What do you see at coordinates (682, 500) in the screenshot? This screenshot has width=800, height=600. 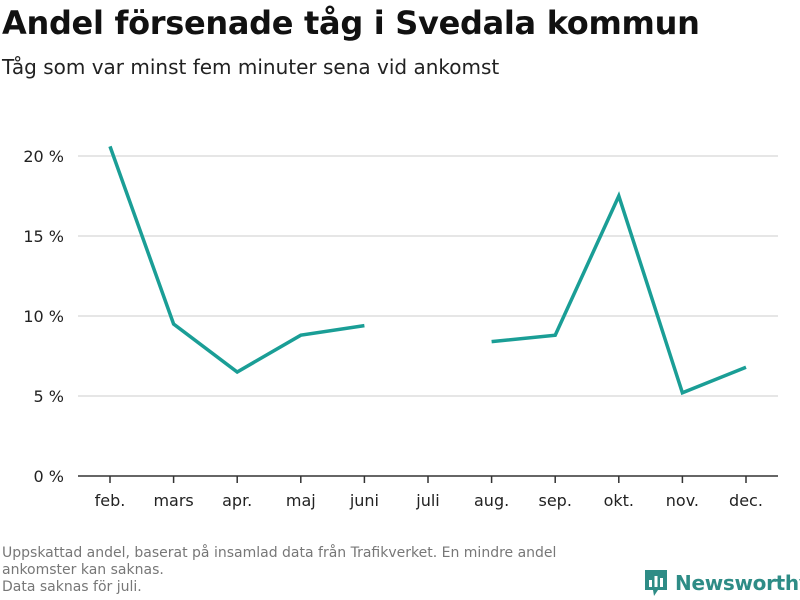 I see `x-tick-label: nov.` at bounding box center [682, 500].